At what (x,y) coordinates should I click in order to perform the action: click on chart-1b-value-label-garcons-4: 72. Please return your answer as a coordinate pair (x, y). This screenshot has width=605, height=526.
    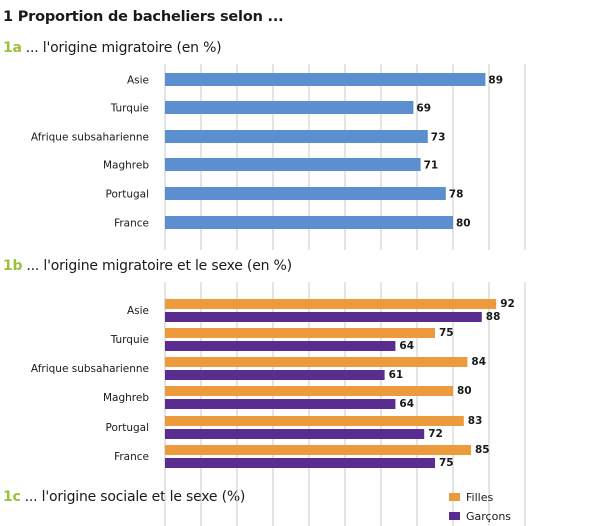
    Looking at the image, I should click on (435, 434).